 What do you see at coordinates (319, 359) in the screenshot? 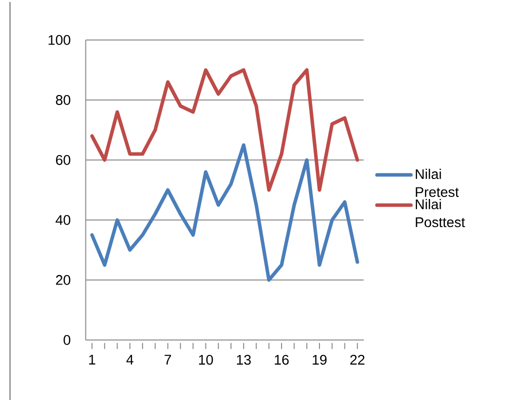
I see `x-tick-label: 19` at bounding box center [319, 359].